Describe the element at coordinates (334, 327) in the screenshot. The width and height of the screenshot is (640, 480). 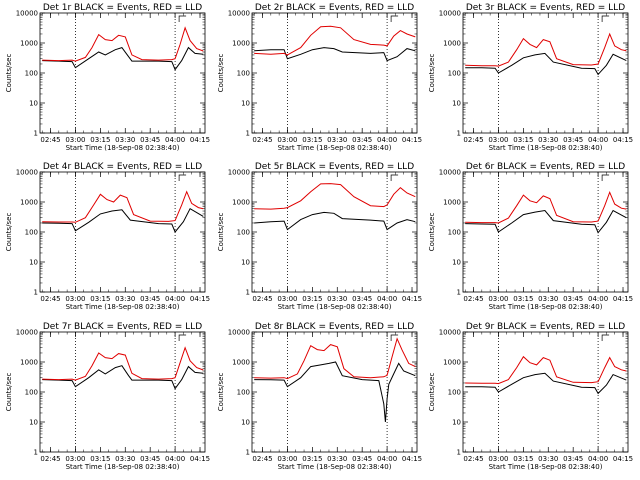
I see `panel-title: Det 8r BLACK = Events, RED = LLD` at that location.